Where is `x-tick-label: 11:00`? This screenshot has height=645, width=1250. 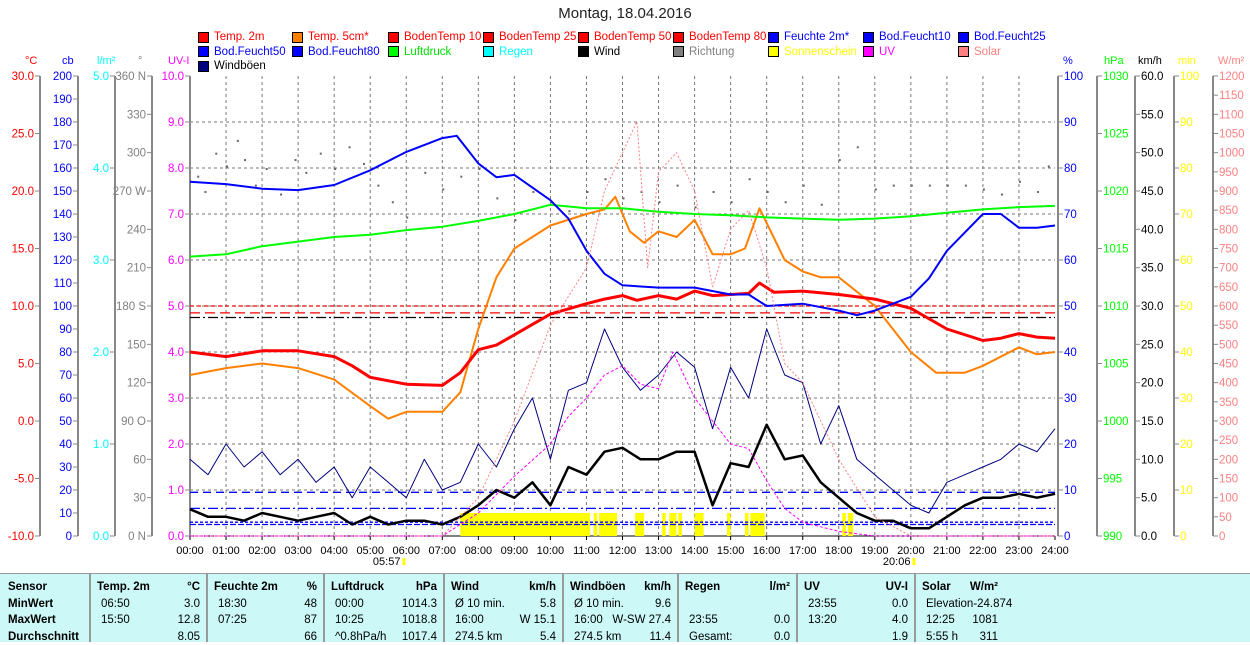 x-tick-label: 11:00 is located at coordinates (586, 551).